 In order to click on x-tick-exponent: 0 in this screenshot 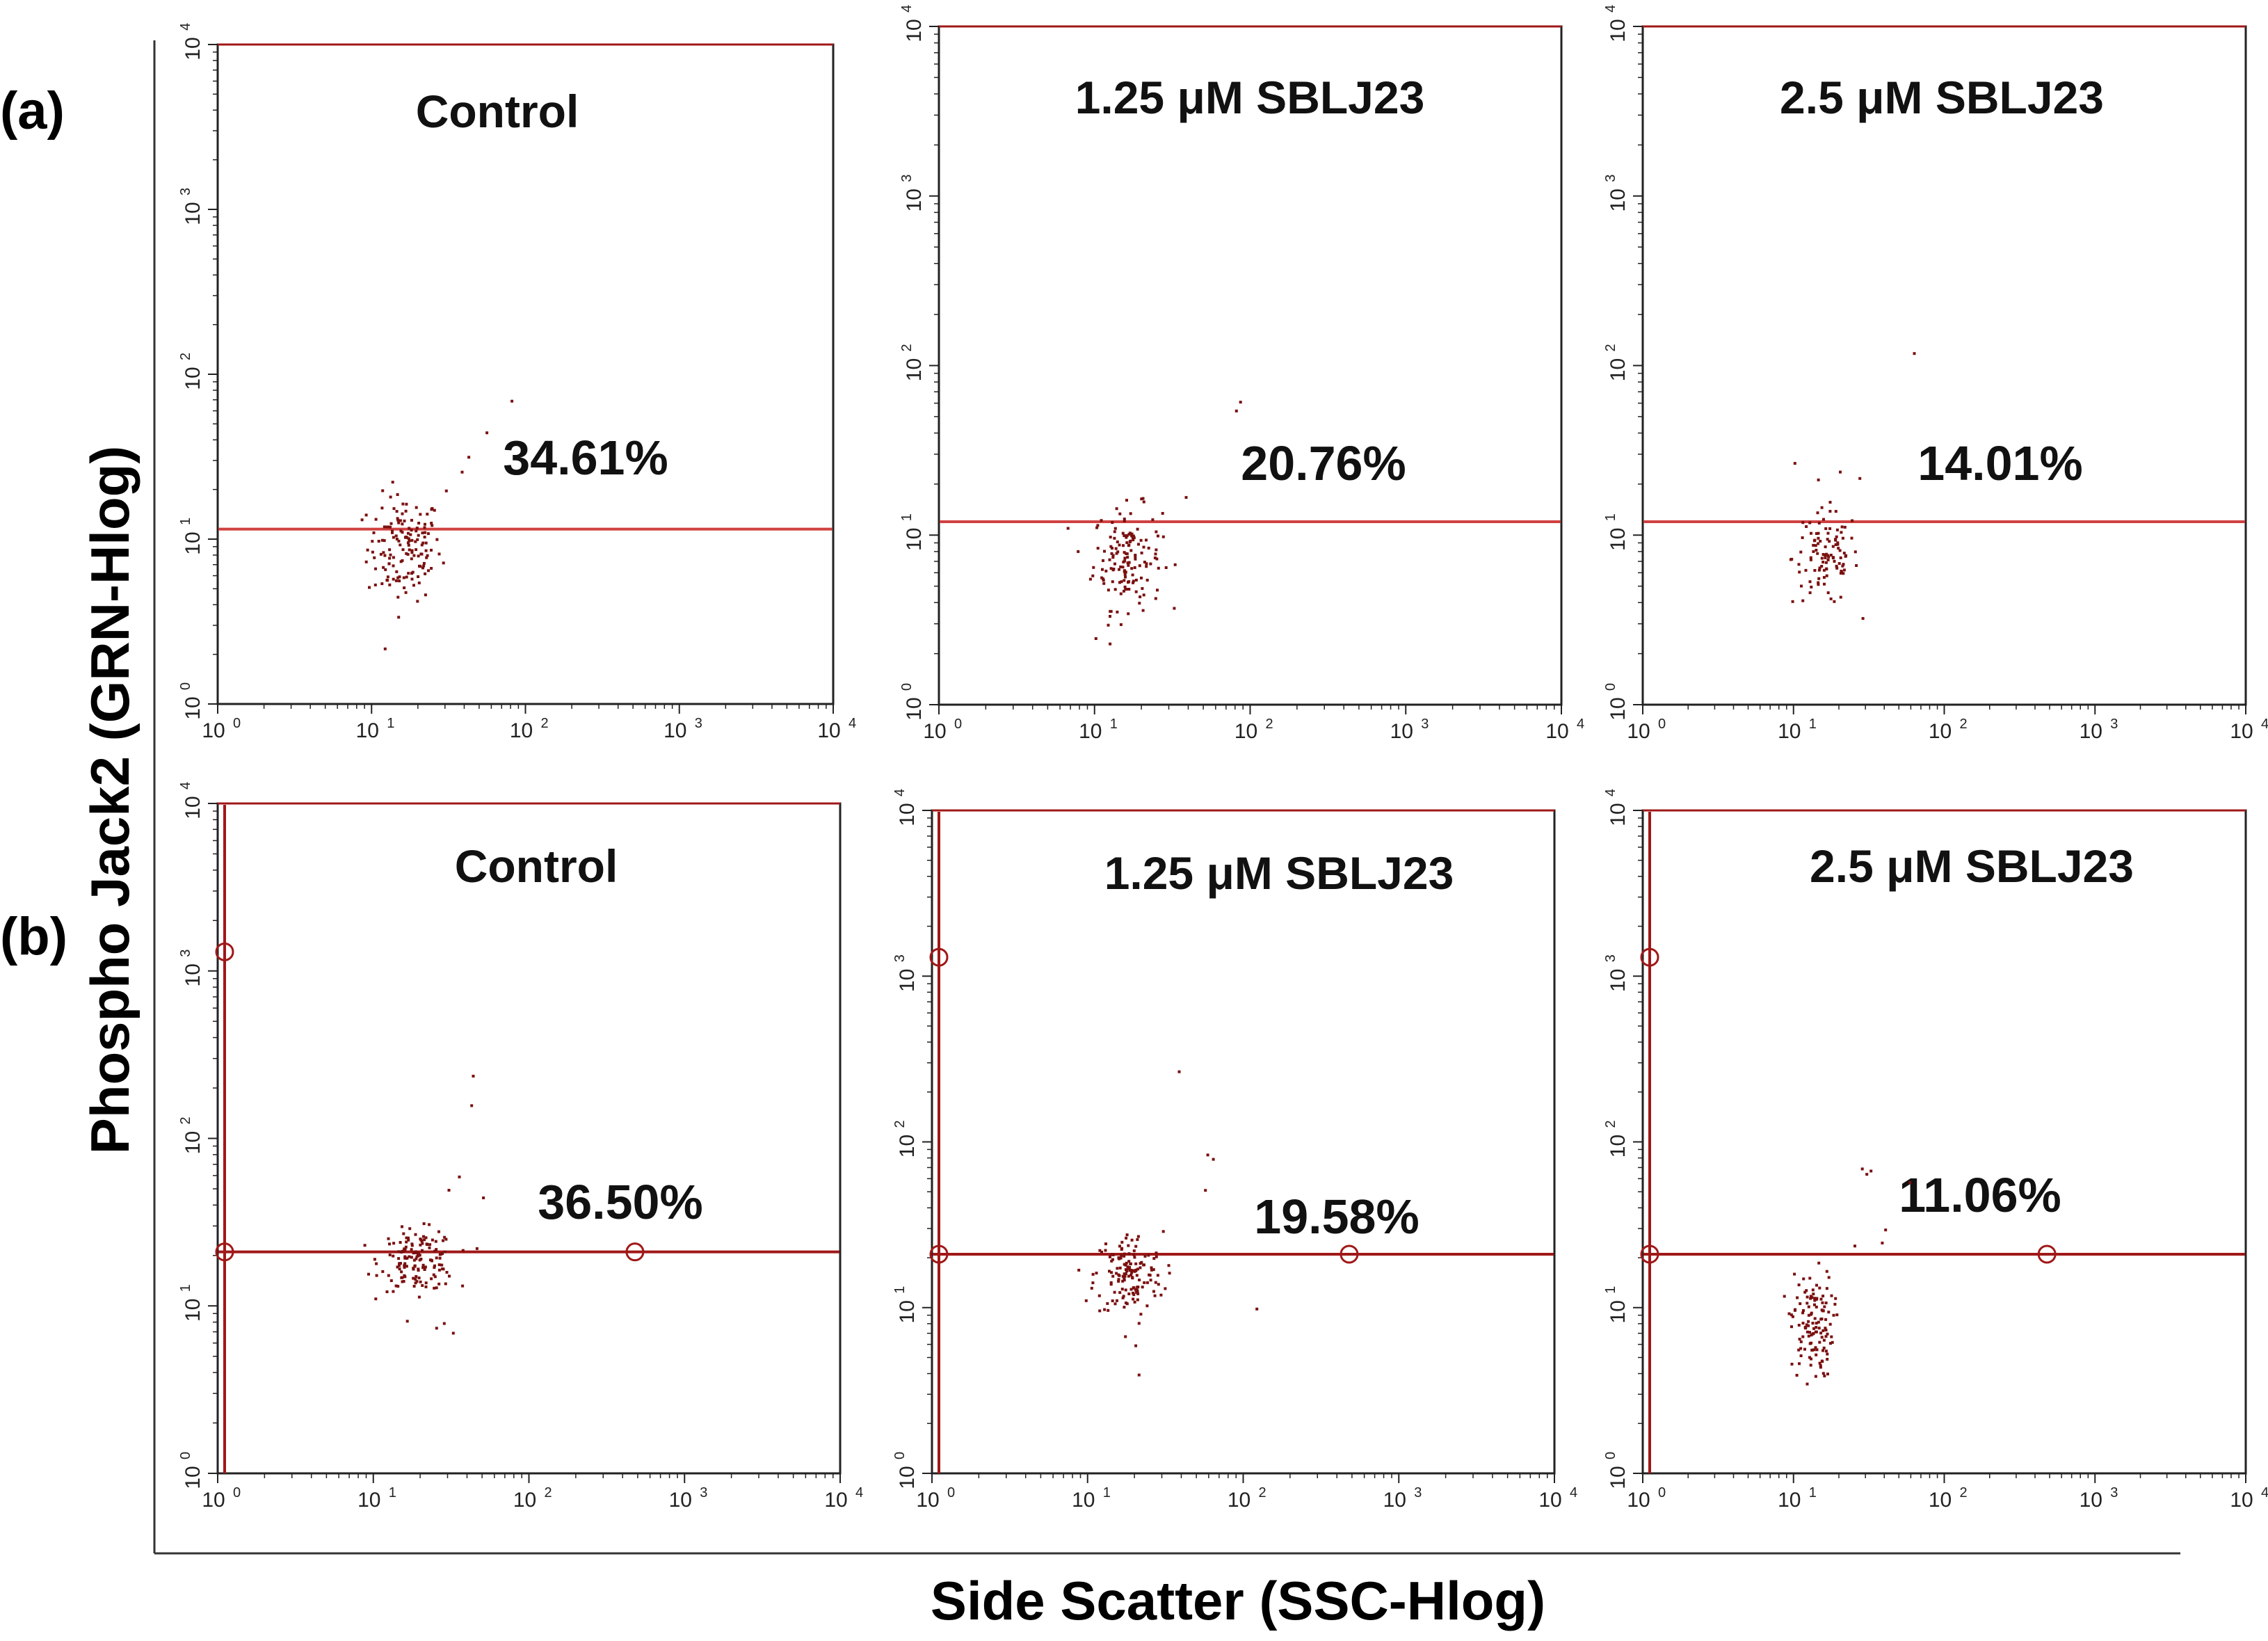, I will do `click(237, 1492)`.